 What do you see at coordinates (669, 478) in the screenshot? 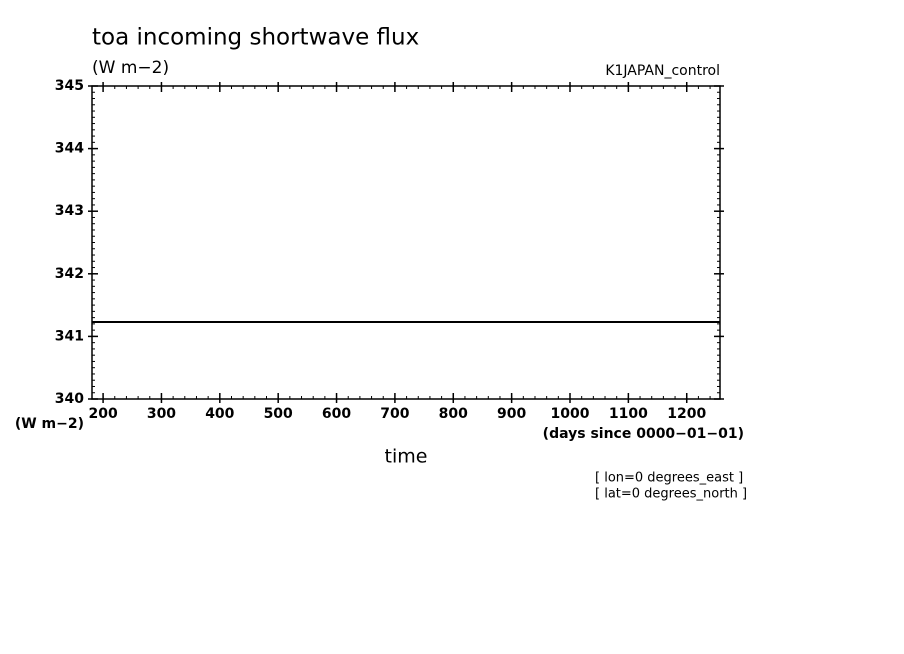
I see `annotation: [ lon=0 degrees_east ]` at bounding box center [669, 478].